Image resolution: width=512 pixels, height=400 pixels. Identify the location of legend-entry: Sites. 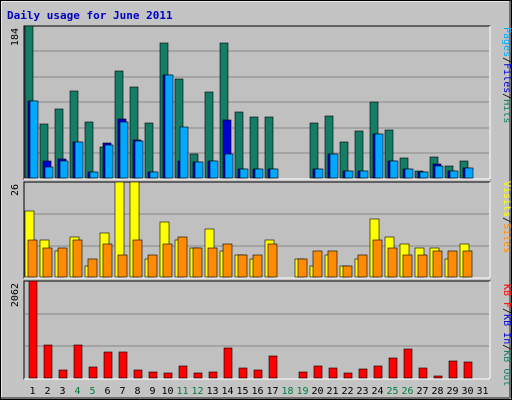
(506, 238).